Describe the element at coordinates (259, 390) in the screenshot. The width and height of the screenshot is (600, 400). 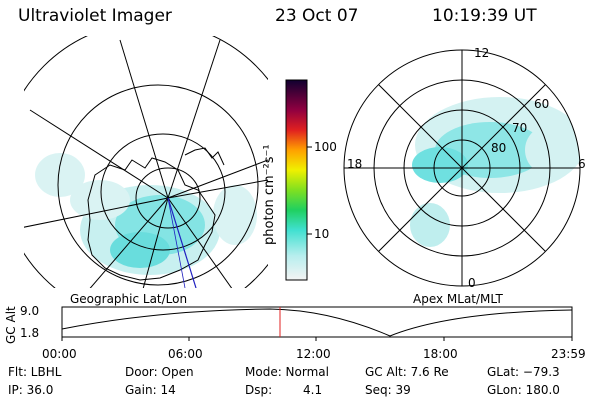
I see `dsp-label: Dsp:` at that location.